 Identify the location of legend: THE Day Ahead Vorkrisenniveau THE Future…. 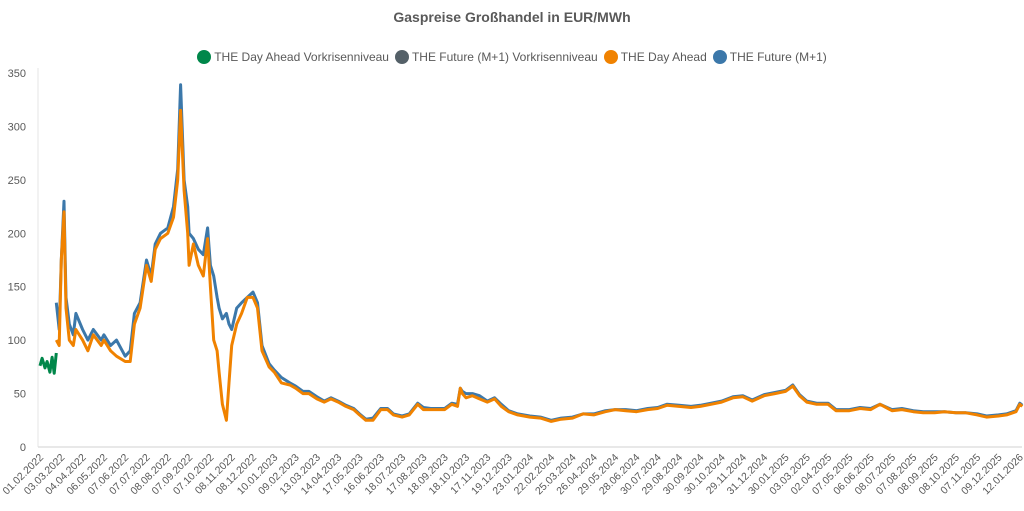
(512, 57).